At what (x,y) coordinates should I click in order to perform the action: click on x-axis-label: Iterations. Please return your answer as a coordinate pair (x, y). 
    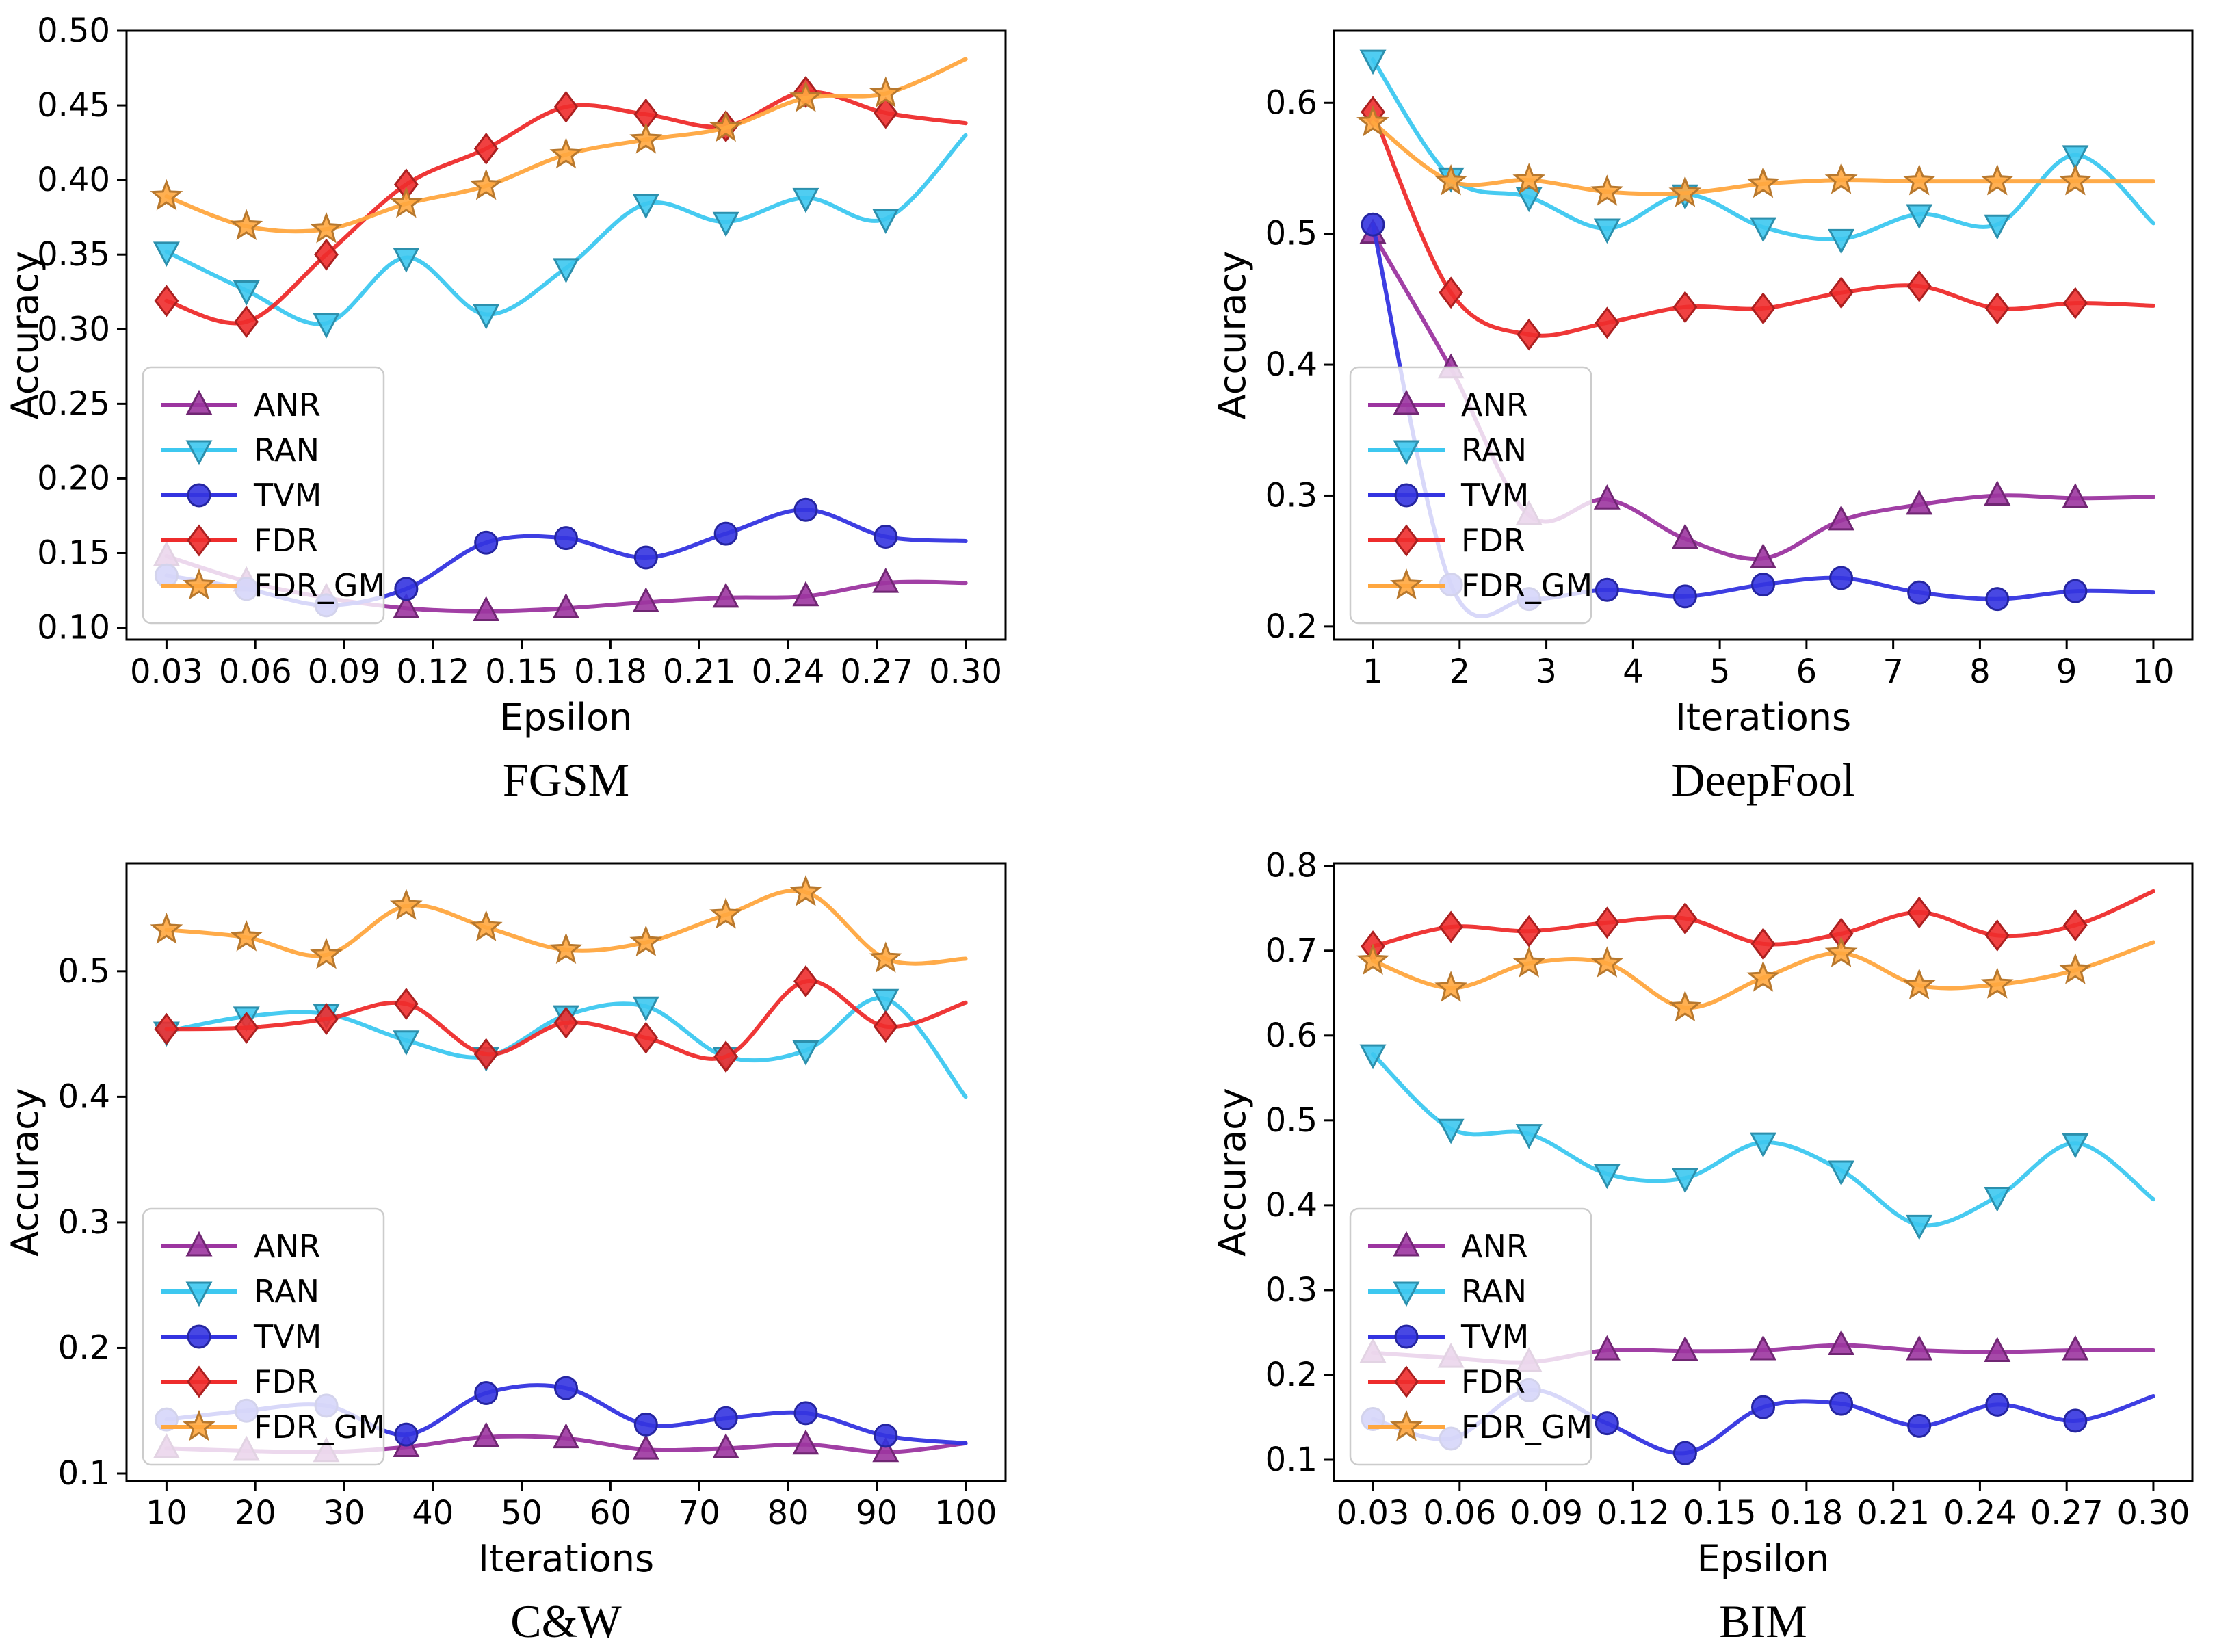
    Looking at the image, I should click on (1763, 717).